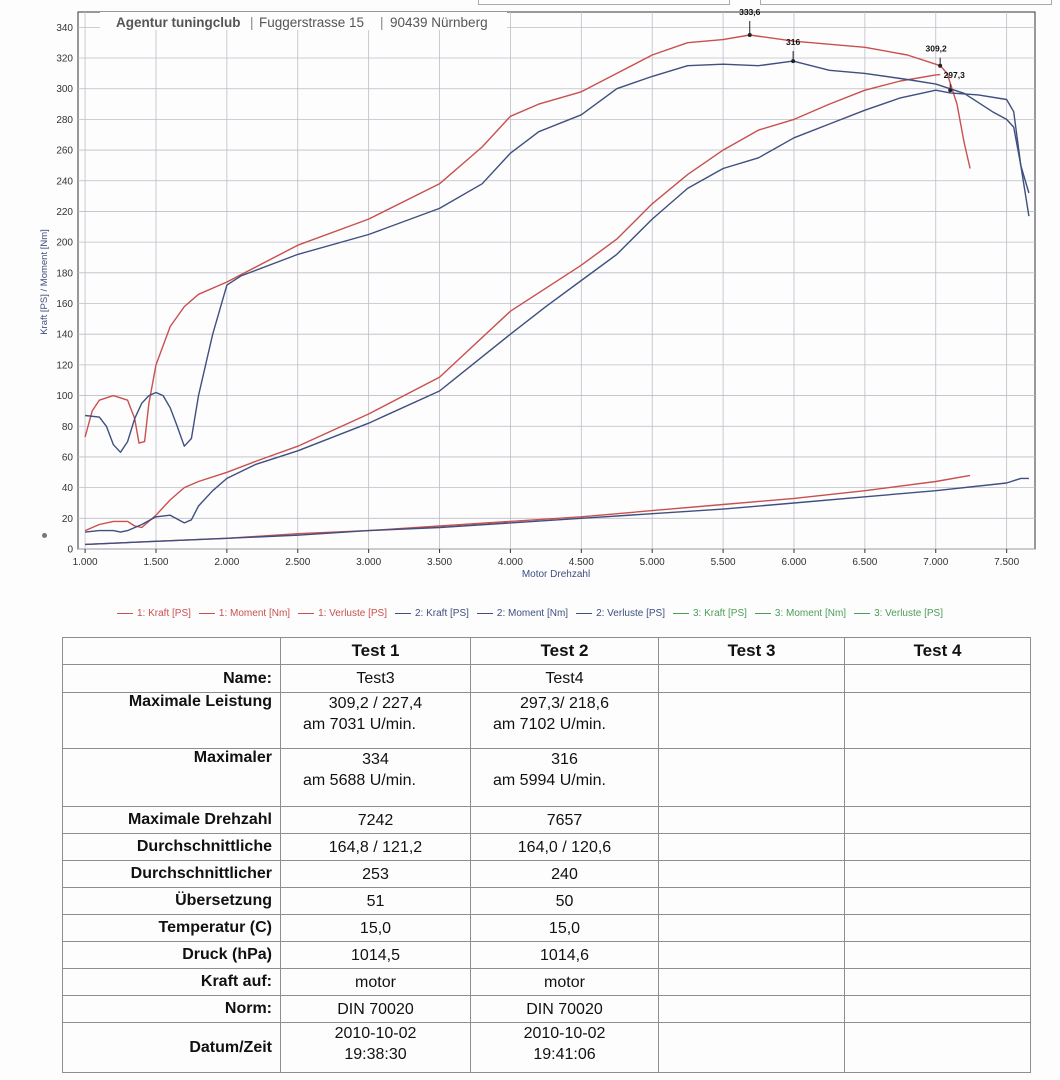 The height and width of the screenshot is (1080, 1060). What do you see at coordinates (375, 901) in the screenshot?
I see `cell: 51` at bounding box center [375, 901].